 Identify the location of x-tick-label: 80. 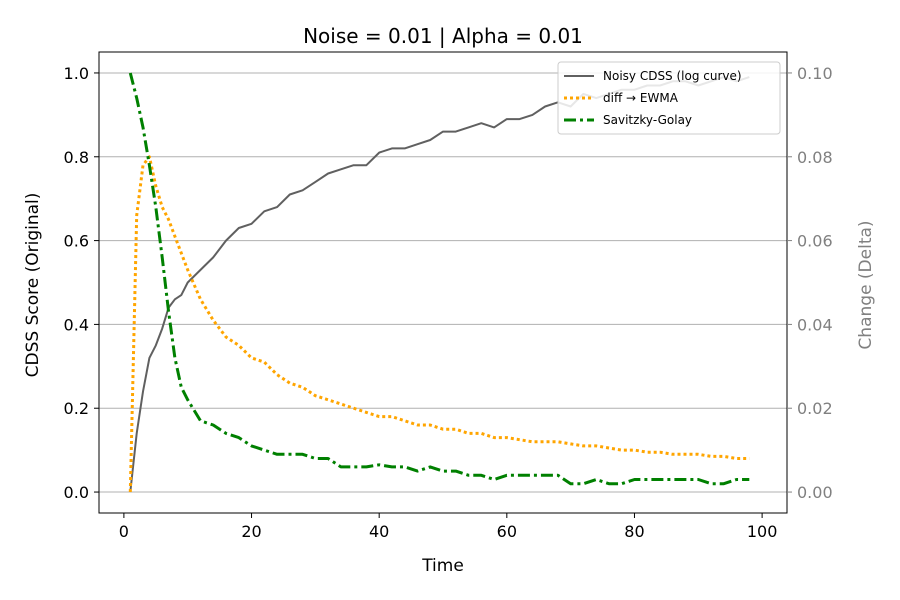
(634, 531).